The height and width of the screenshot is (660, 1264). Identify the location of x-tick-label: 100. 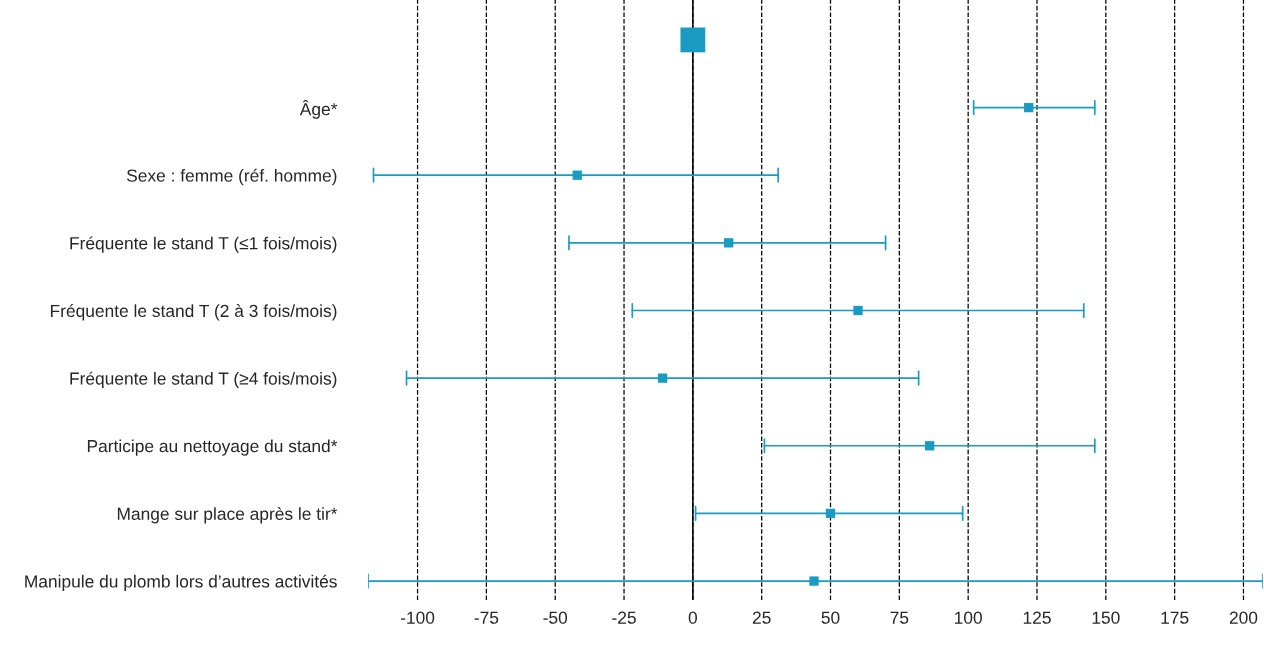
(968, 617).